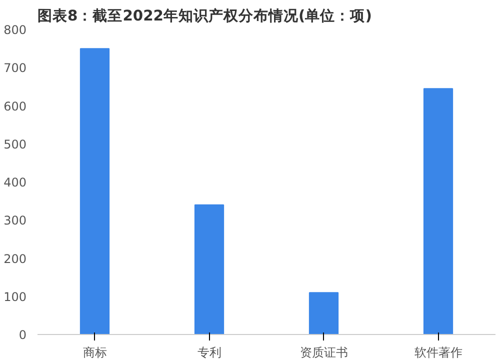  What do you see at coordinates (15, 183) in the screenshot?
I see `y-tick-label: 400` at bounding box center [15, 183].